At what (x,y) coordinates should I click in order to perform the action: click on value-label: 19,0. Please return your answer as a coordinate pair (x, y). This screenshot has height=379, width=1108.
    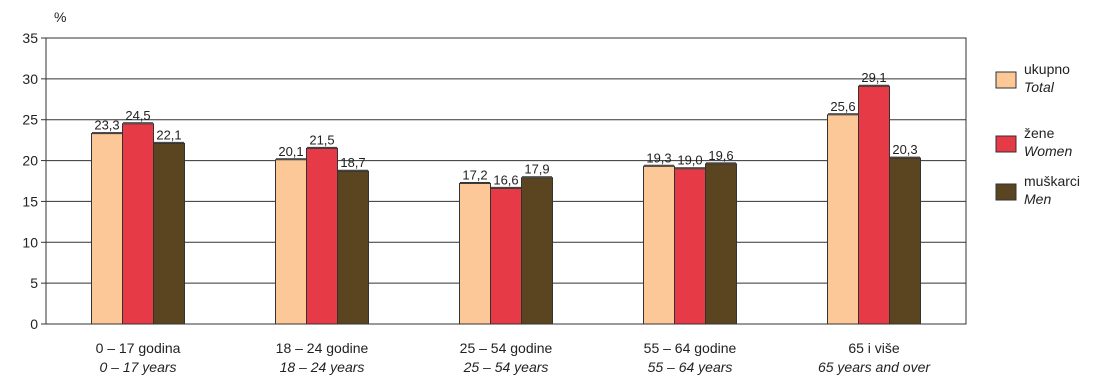
    Looking at the image, I should click on (689, 160).